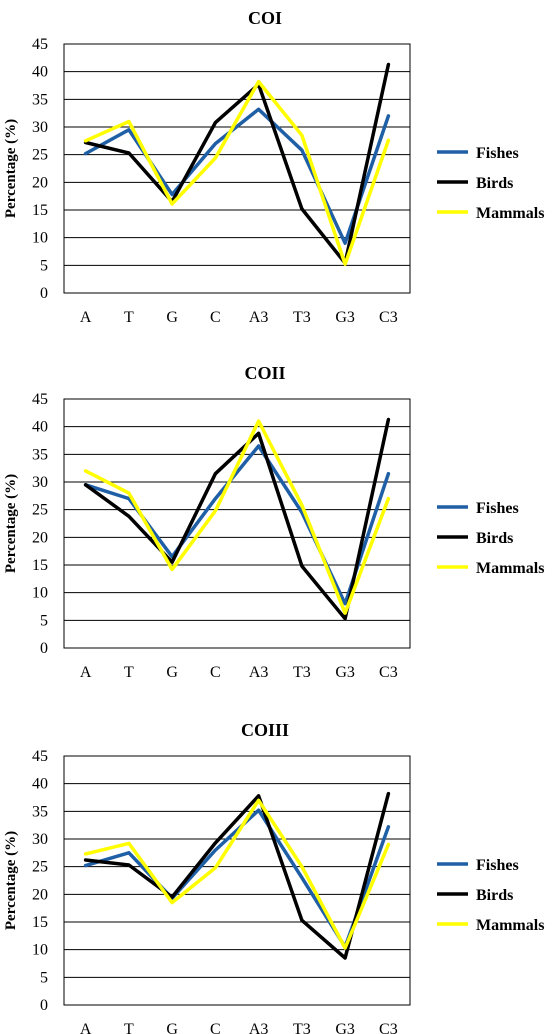  I want to click on chart-title: COI, so click(265, 18).